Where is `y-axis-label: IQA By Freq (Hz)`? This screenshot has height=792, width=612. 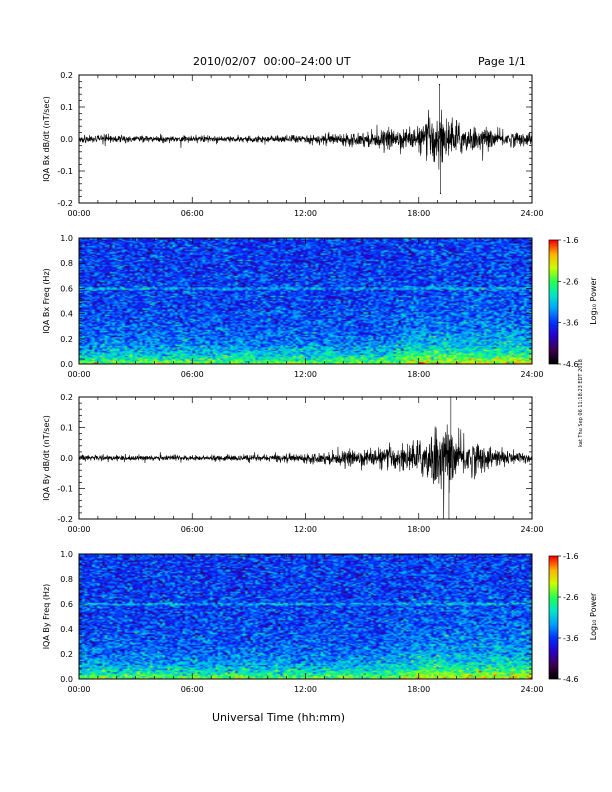 y-axis-label: IQA By Freq (Hz) is located at coordinates (46, 617).